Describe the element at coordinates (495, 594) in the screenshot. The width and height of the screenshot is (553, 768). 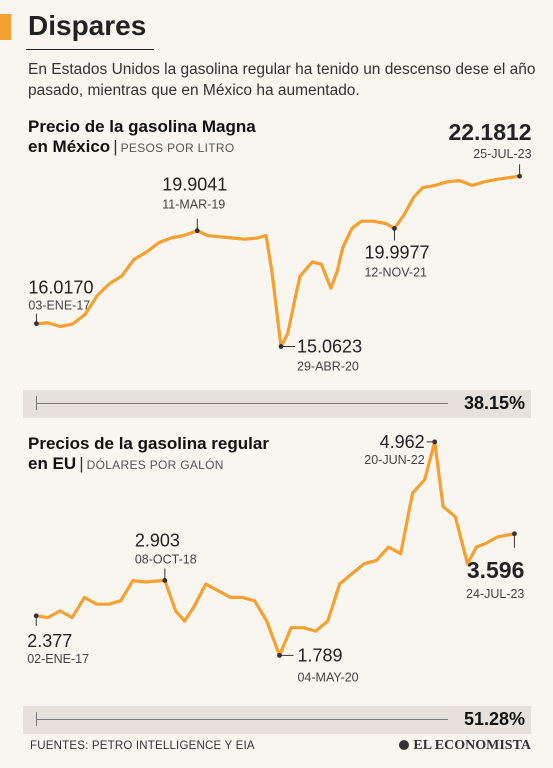
I see `us-annotation-date: 24-JUL-23` at that location.